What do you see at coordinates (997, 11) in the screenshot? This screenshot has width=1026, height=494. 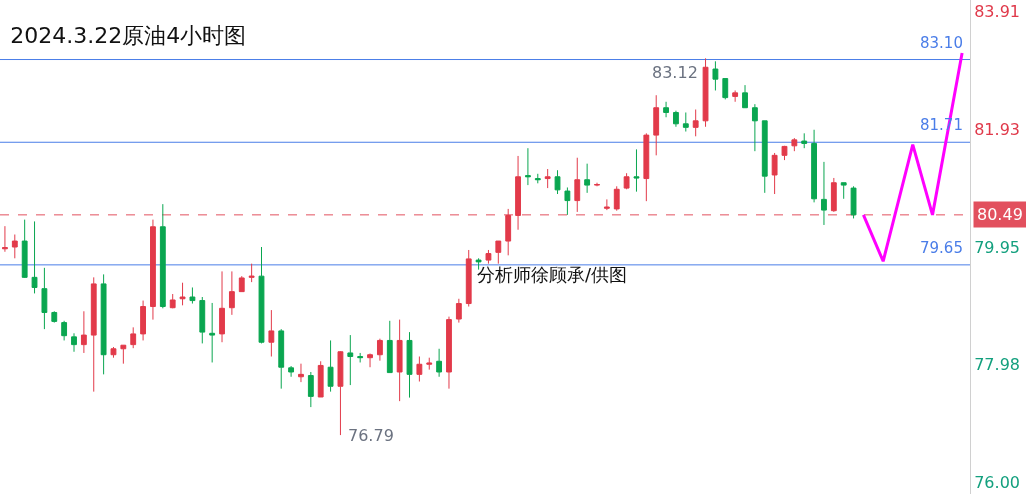 I see `y-tick-label: 83.91` at bounding box center [997, 11].